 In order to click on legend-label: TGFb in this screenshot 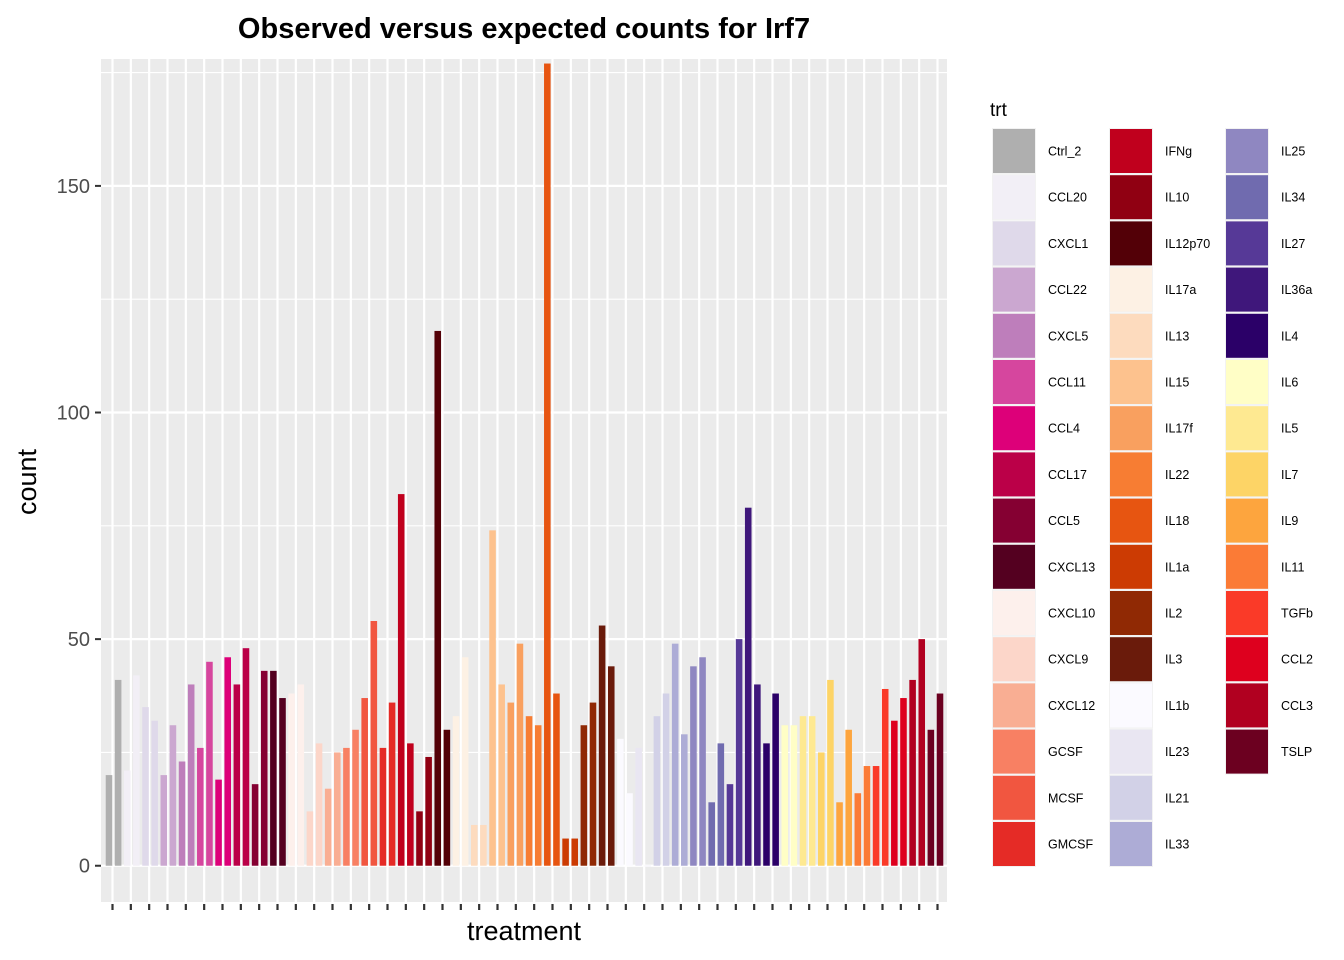, I will do `click(1297, 614)`.